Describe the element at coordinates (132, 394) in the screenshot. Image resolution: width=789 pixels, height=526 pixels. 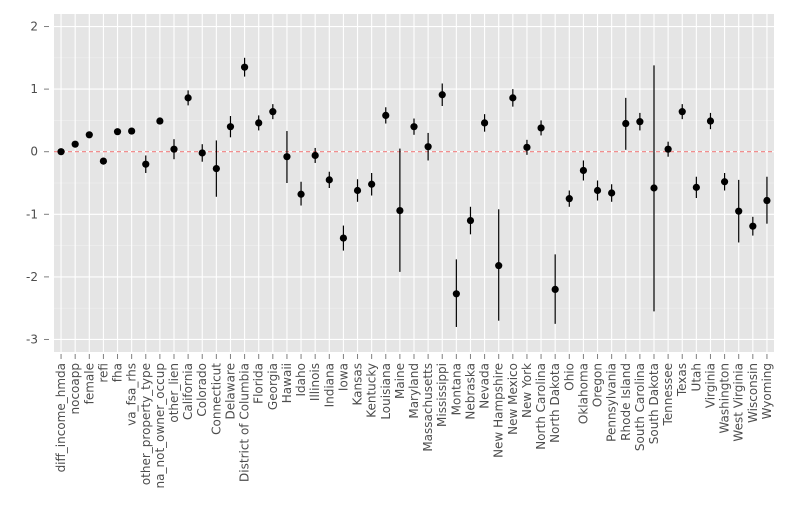
I see `x-tick-label: va_fsa_rhs` at that location.